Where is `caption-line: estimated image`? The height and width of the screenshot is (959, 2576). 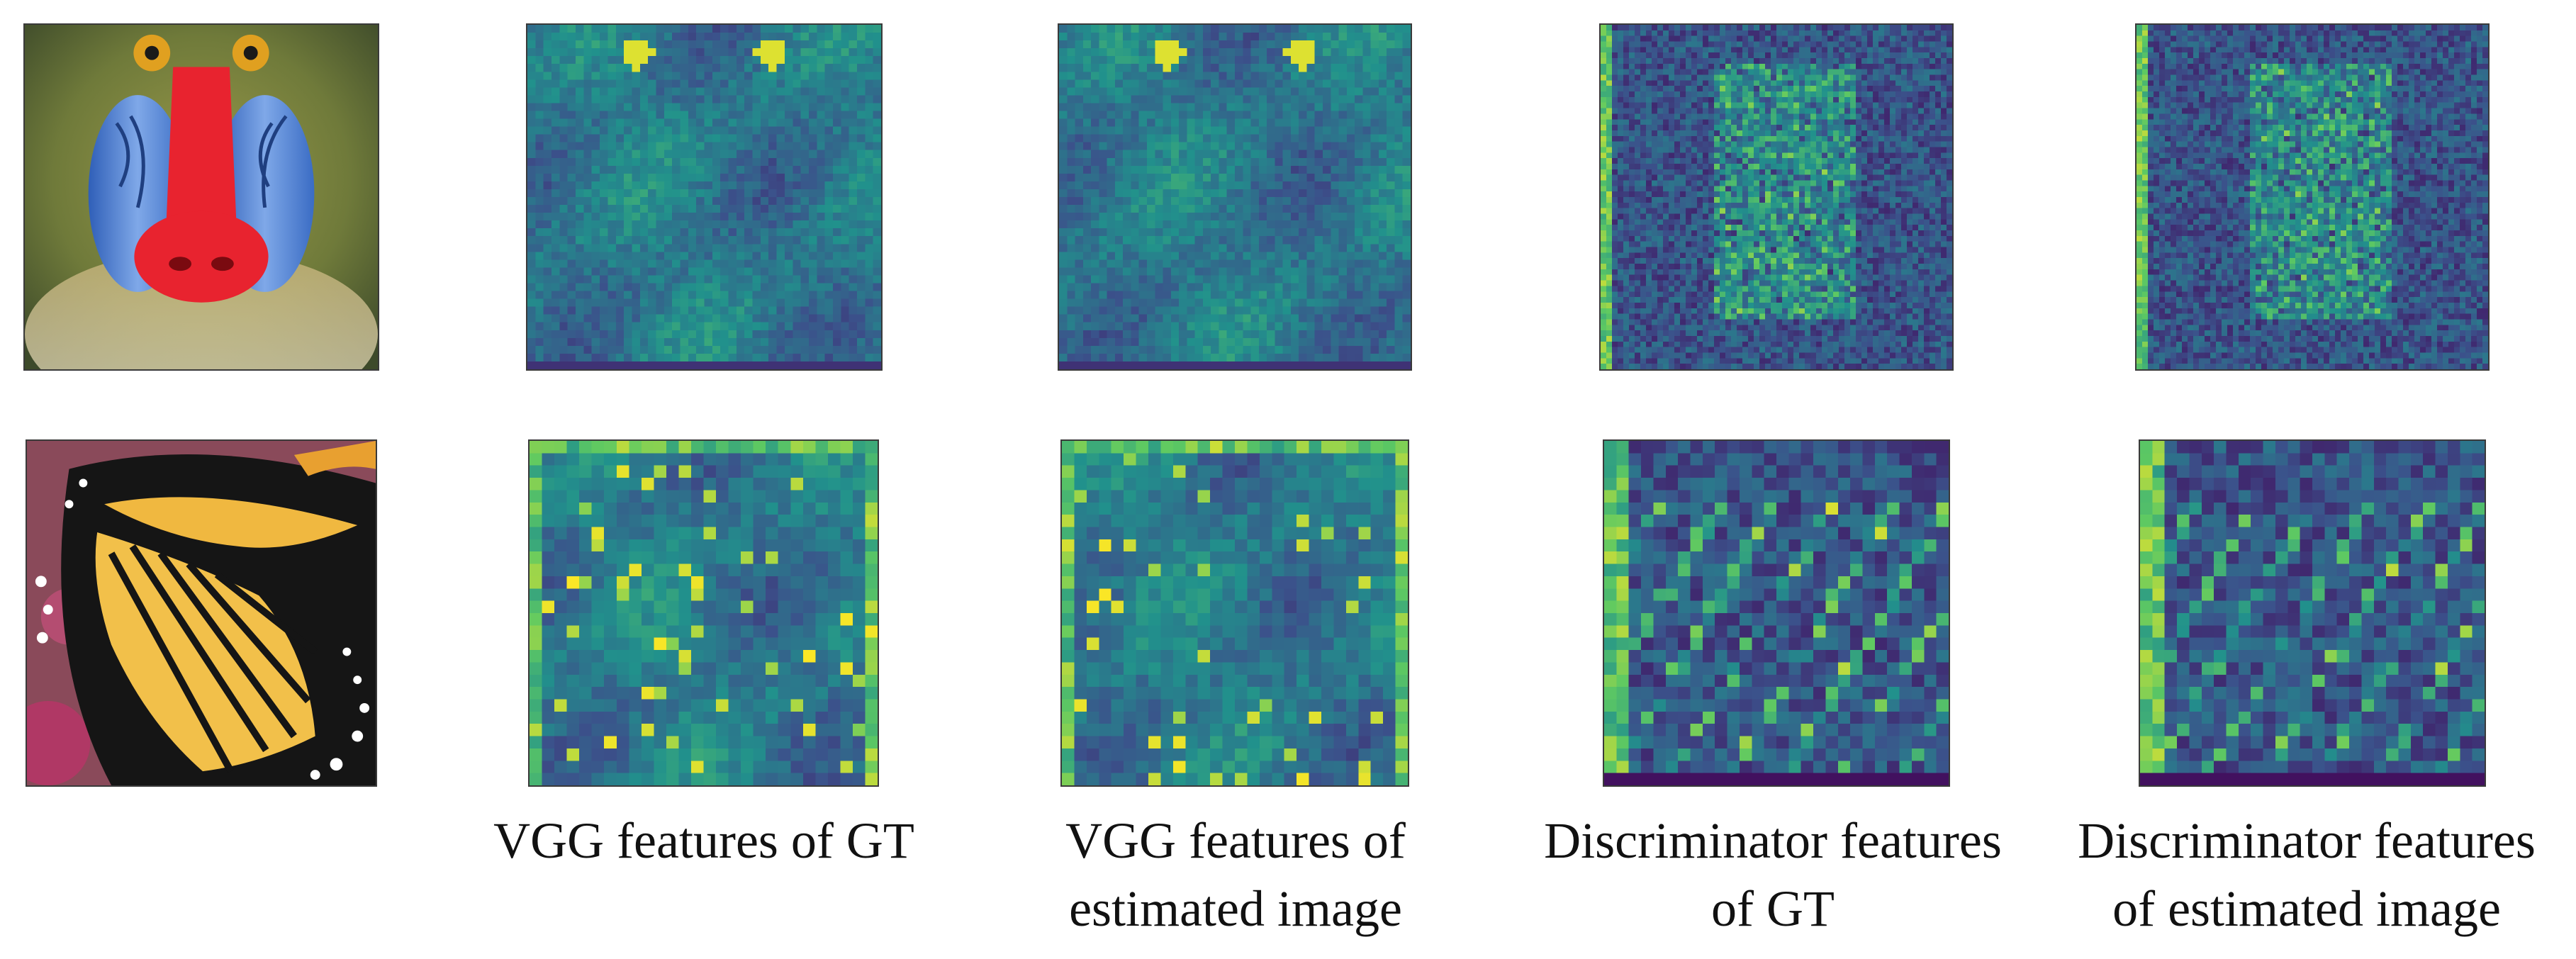
caption-line: estimated image is located at coordinates (1236, 908).